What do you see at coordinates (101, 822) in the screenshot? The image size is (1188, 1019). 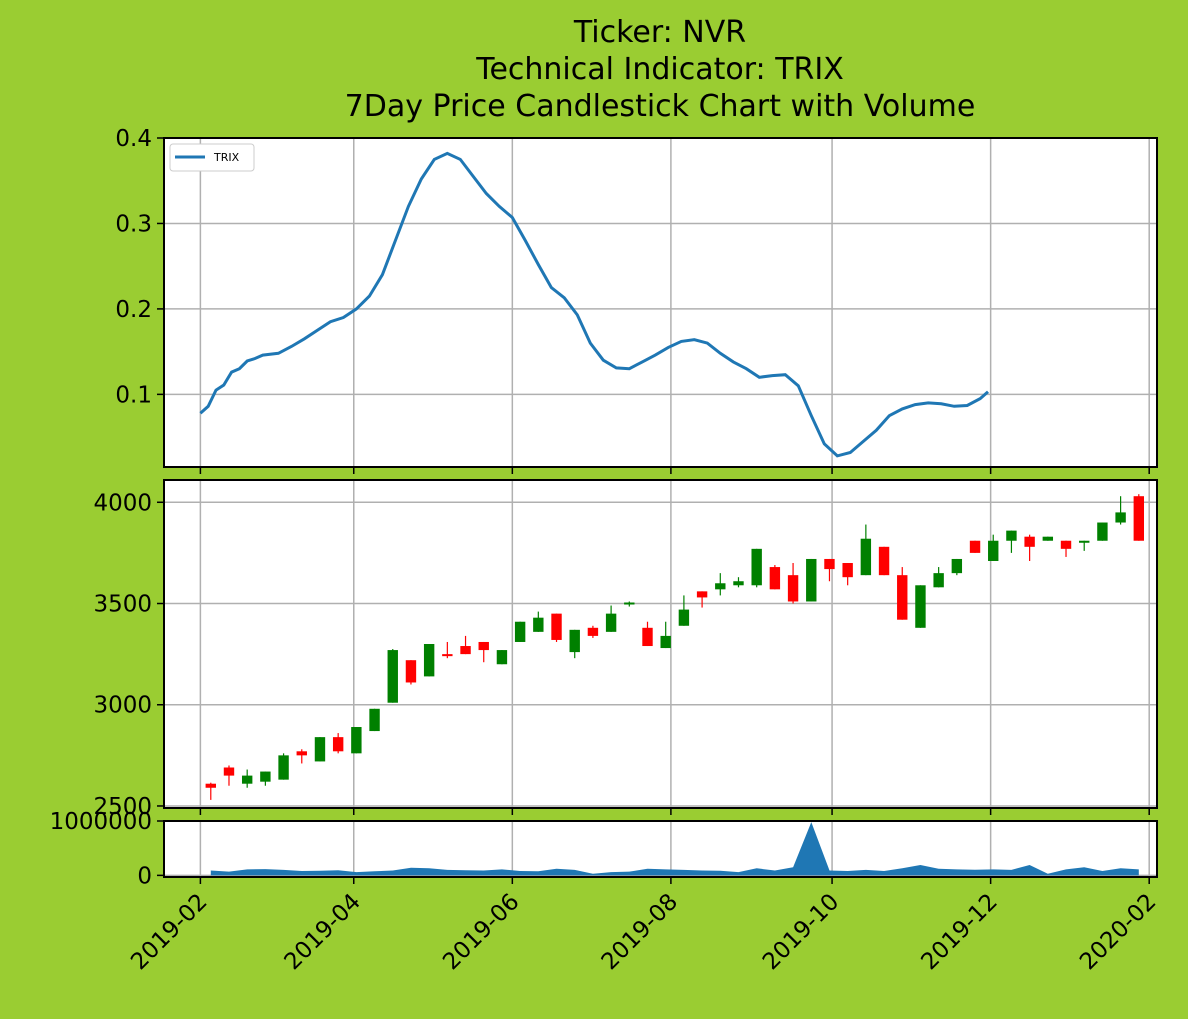 I see `volume-ytick-label: 1000000` at bounding box center [101, 822].